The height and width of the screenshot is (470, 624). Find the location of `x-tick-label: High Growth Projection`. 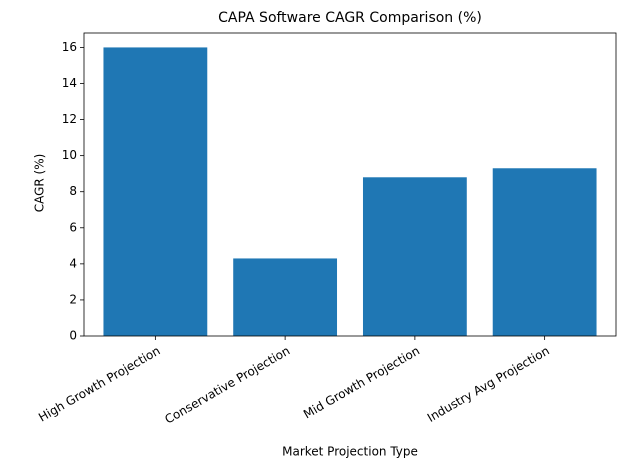

x-tick-label: High Growth Projection is located at coordinates (99, 384).